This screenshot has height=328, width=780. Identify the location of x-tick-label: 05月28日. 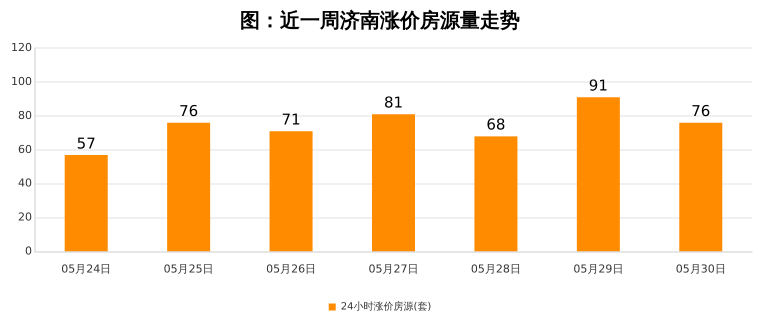
(495, 269).